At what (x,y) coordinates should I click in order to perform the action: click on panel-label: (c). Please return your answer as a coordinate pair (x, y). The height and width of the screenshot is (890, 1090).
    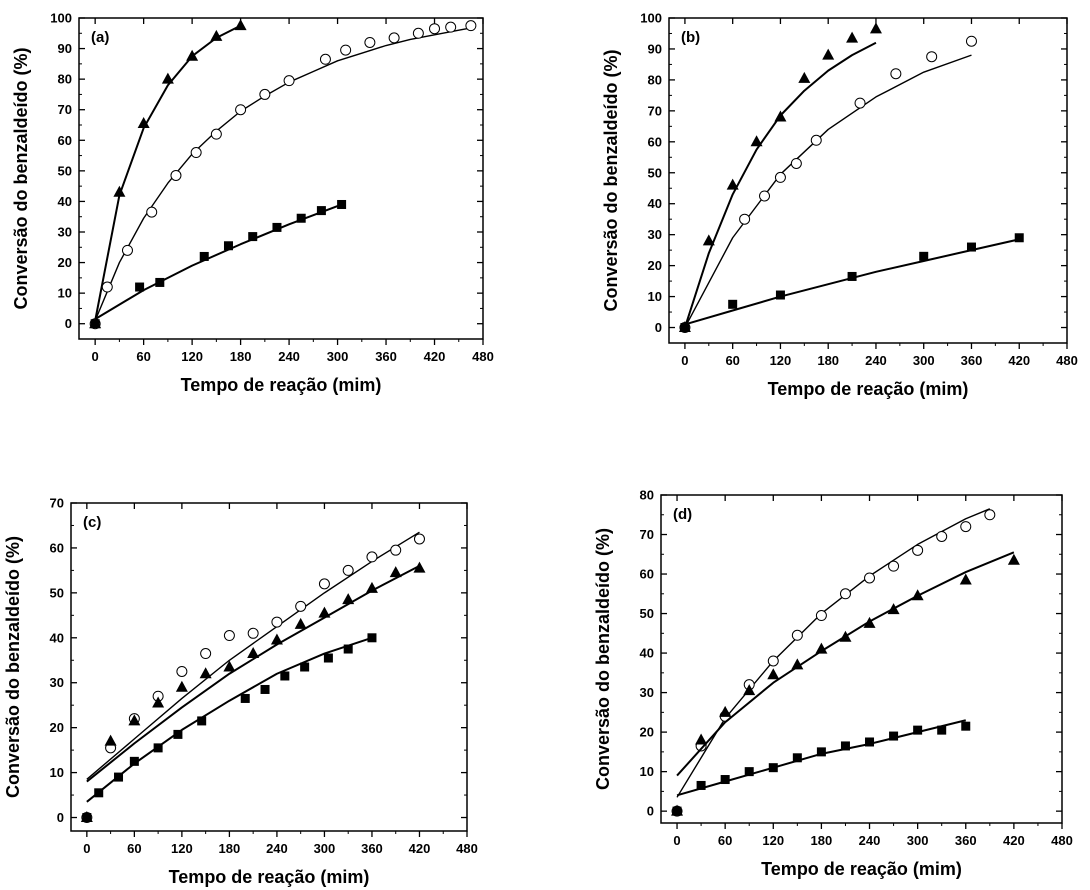
    Looking at the image, I should click on (92, 522).